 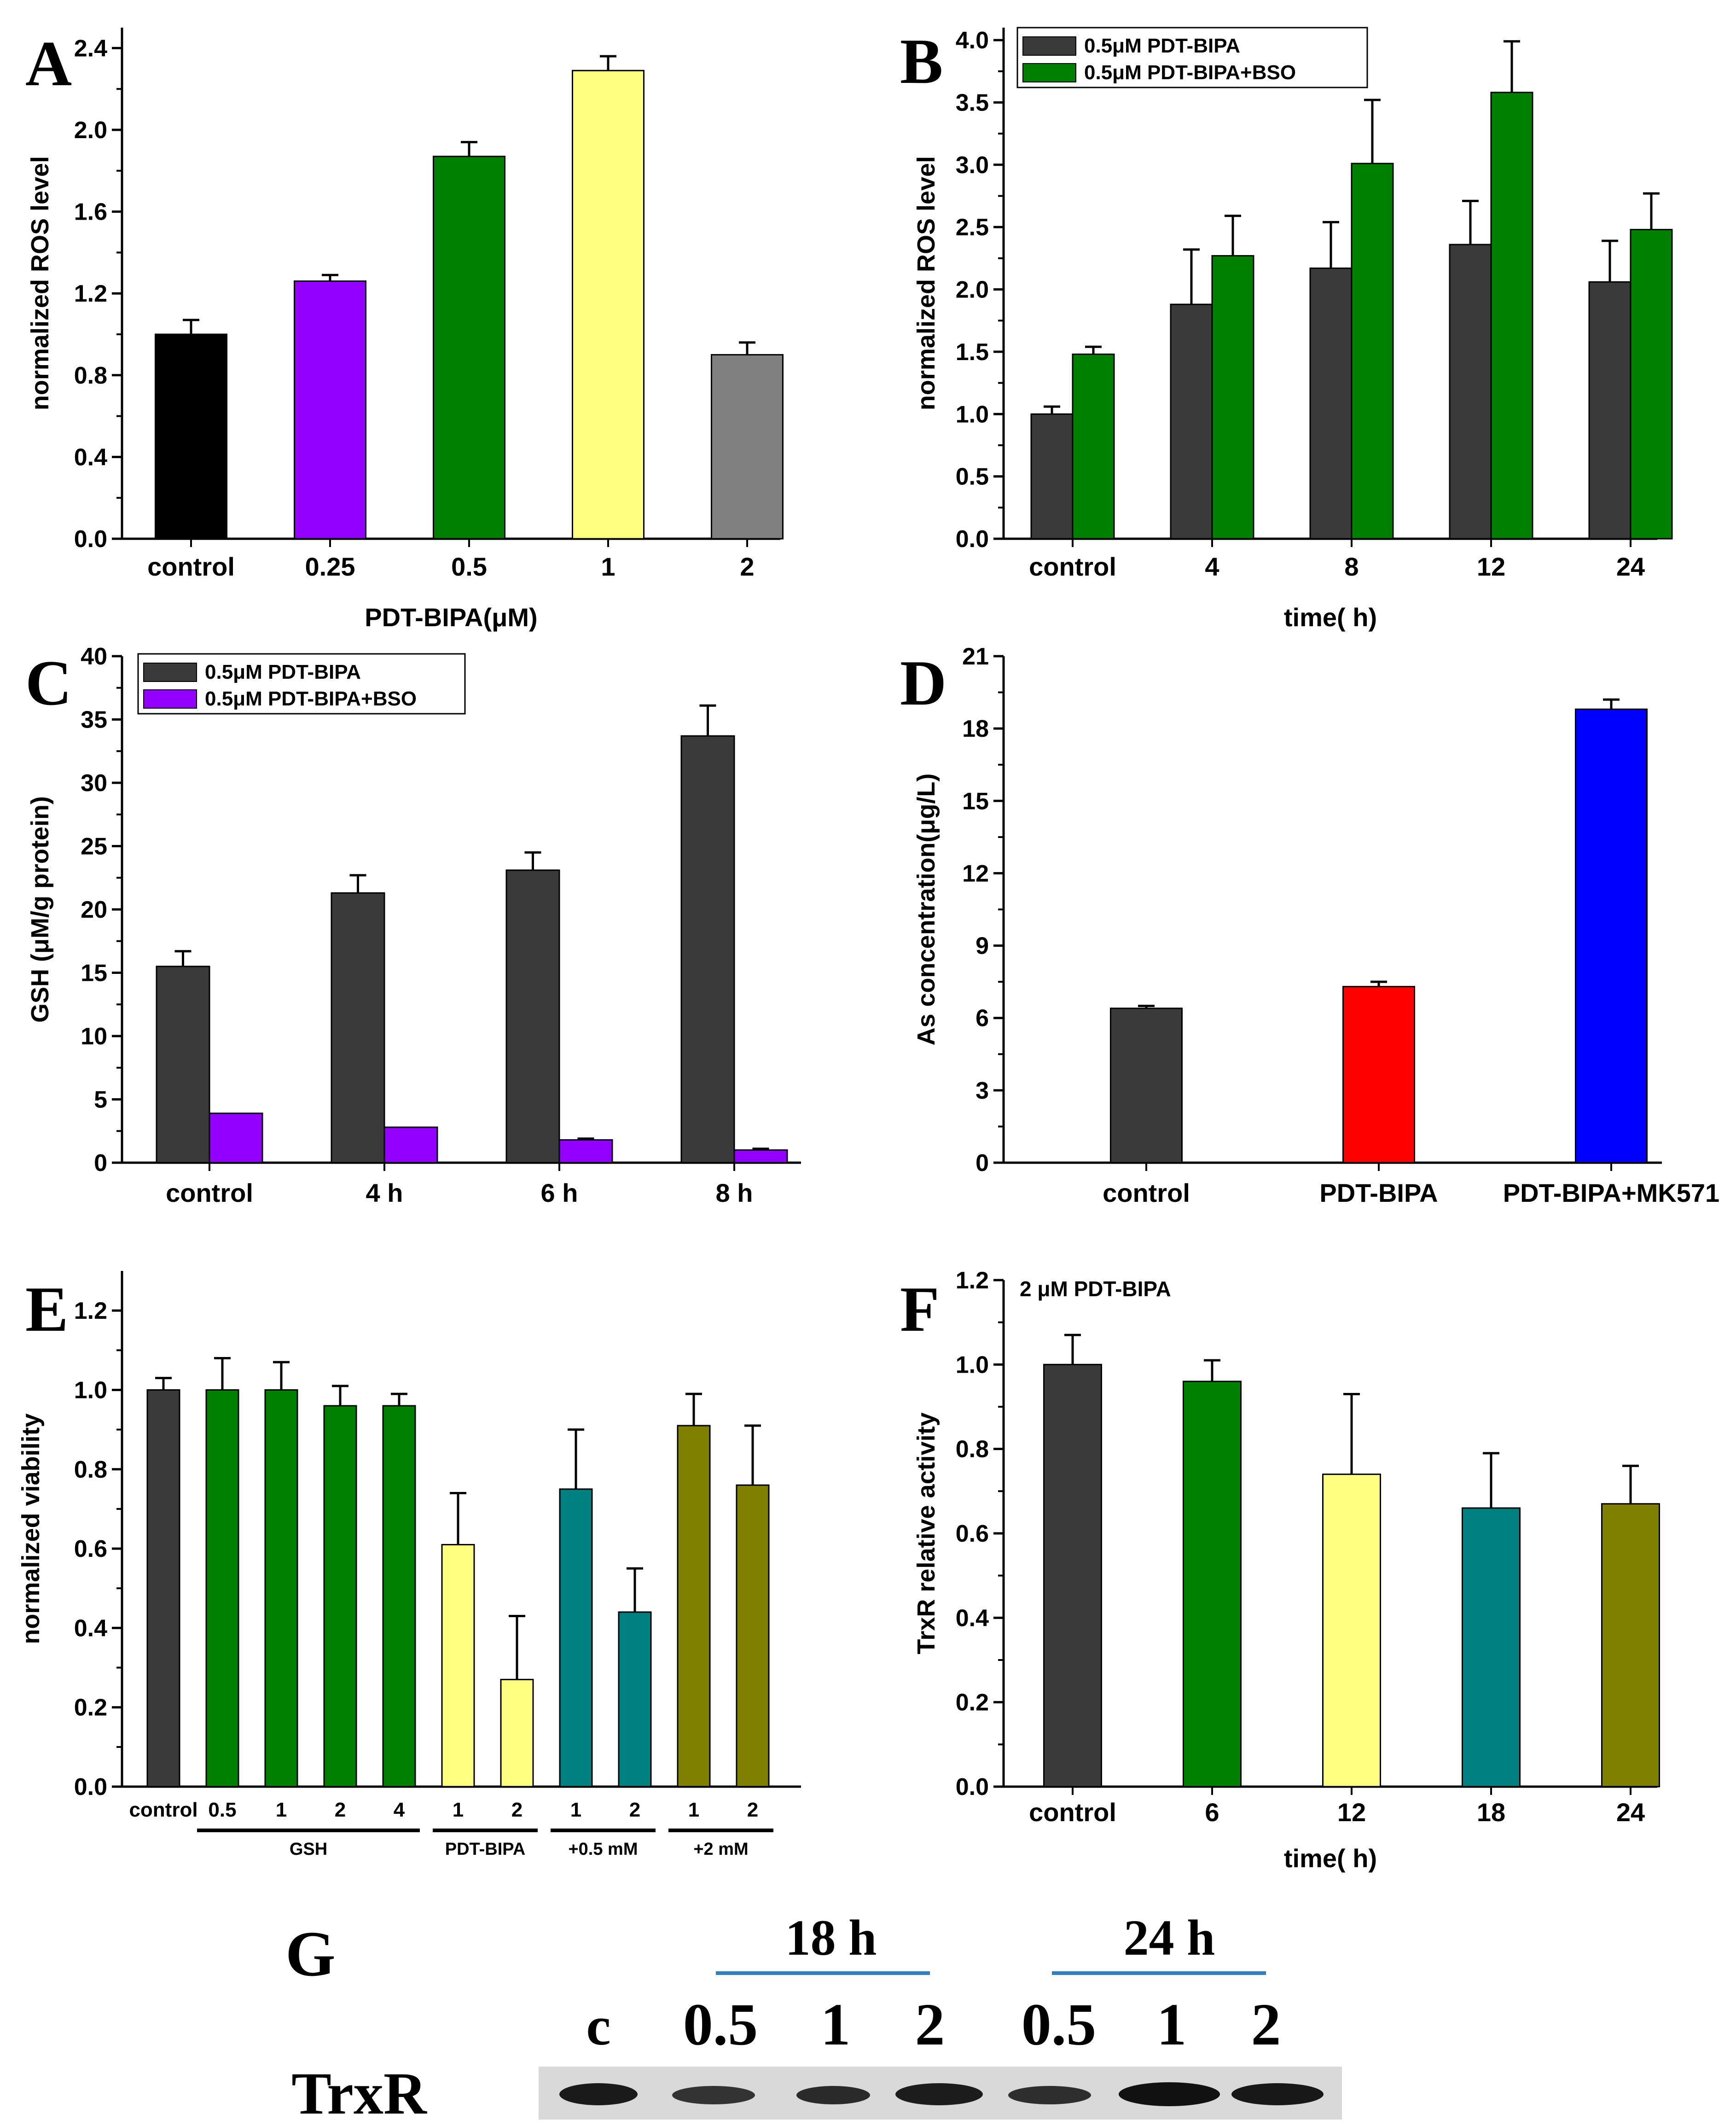 What do you see at coordinates (485, 1850) in the screenshot?
I see `group-label: PDT-BIPA` at bounding box center [485, 1850].